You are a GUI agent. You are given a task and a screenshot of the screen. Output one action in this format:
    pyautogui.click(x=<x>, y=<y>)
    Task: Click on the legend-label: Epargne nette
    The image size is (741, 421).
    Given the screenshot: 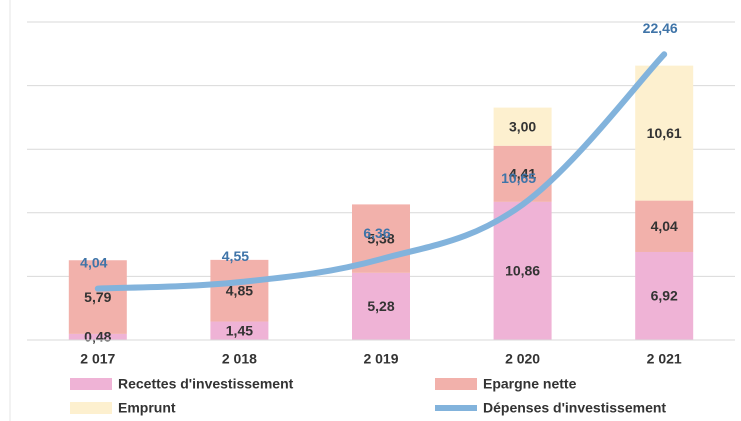 What is the action you would take?
    pyautogui.click(x=530, y=384)
    